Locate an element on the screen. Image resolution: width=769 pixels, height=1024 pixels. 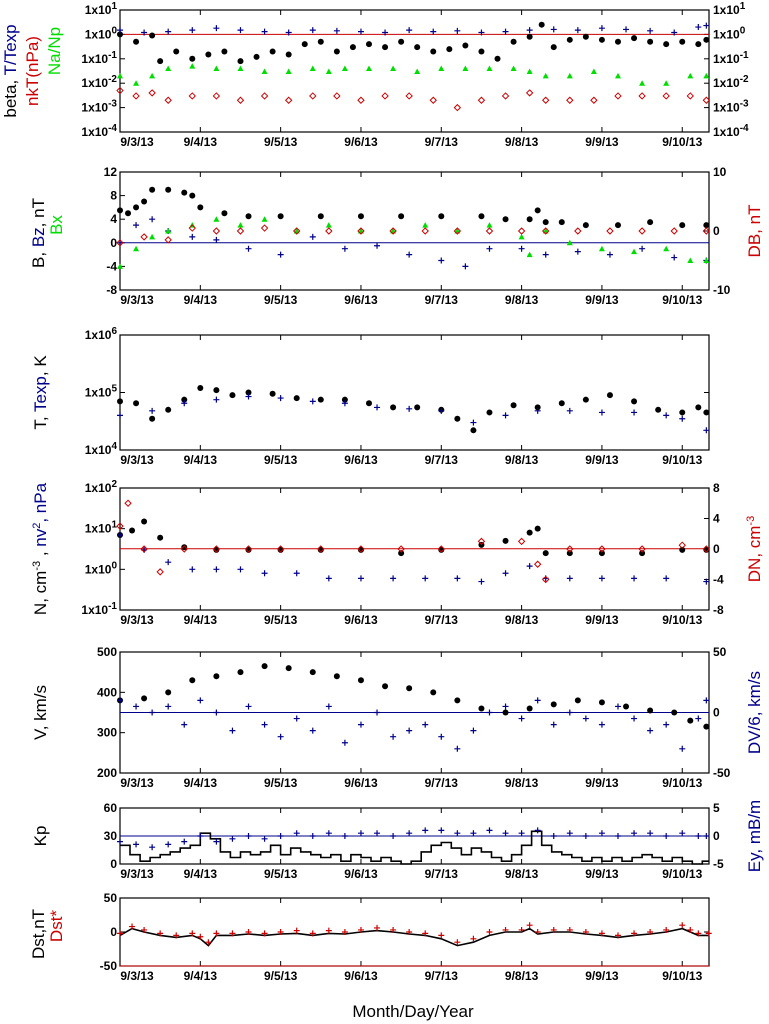
x-tick-label: 9/10/13 is located at coordinates (682, 460).